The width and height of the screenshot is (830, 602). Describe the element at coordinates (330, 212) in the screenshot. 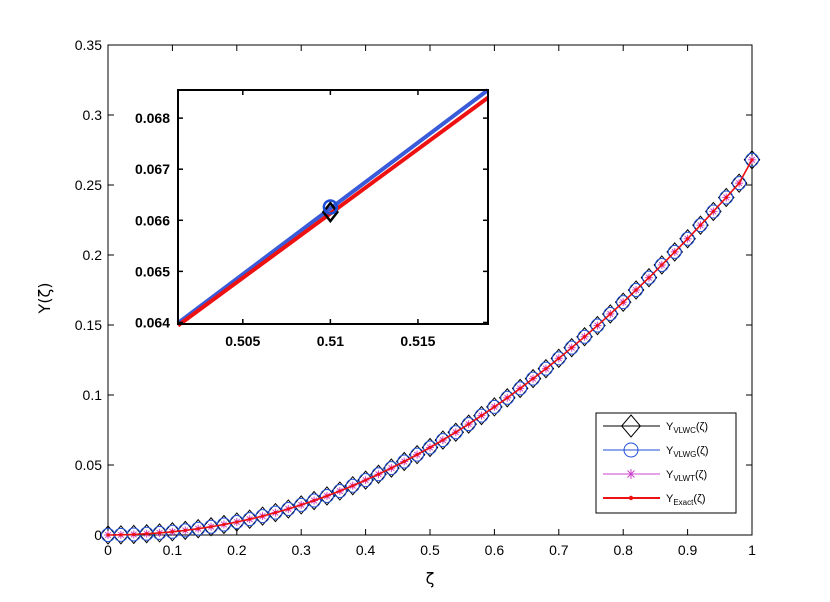

I see `inset-diamond-marker` at that location.